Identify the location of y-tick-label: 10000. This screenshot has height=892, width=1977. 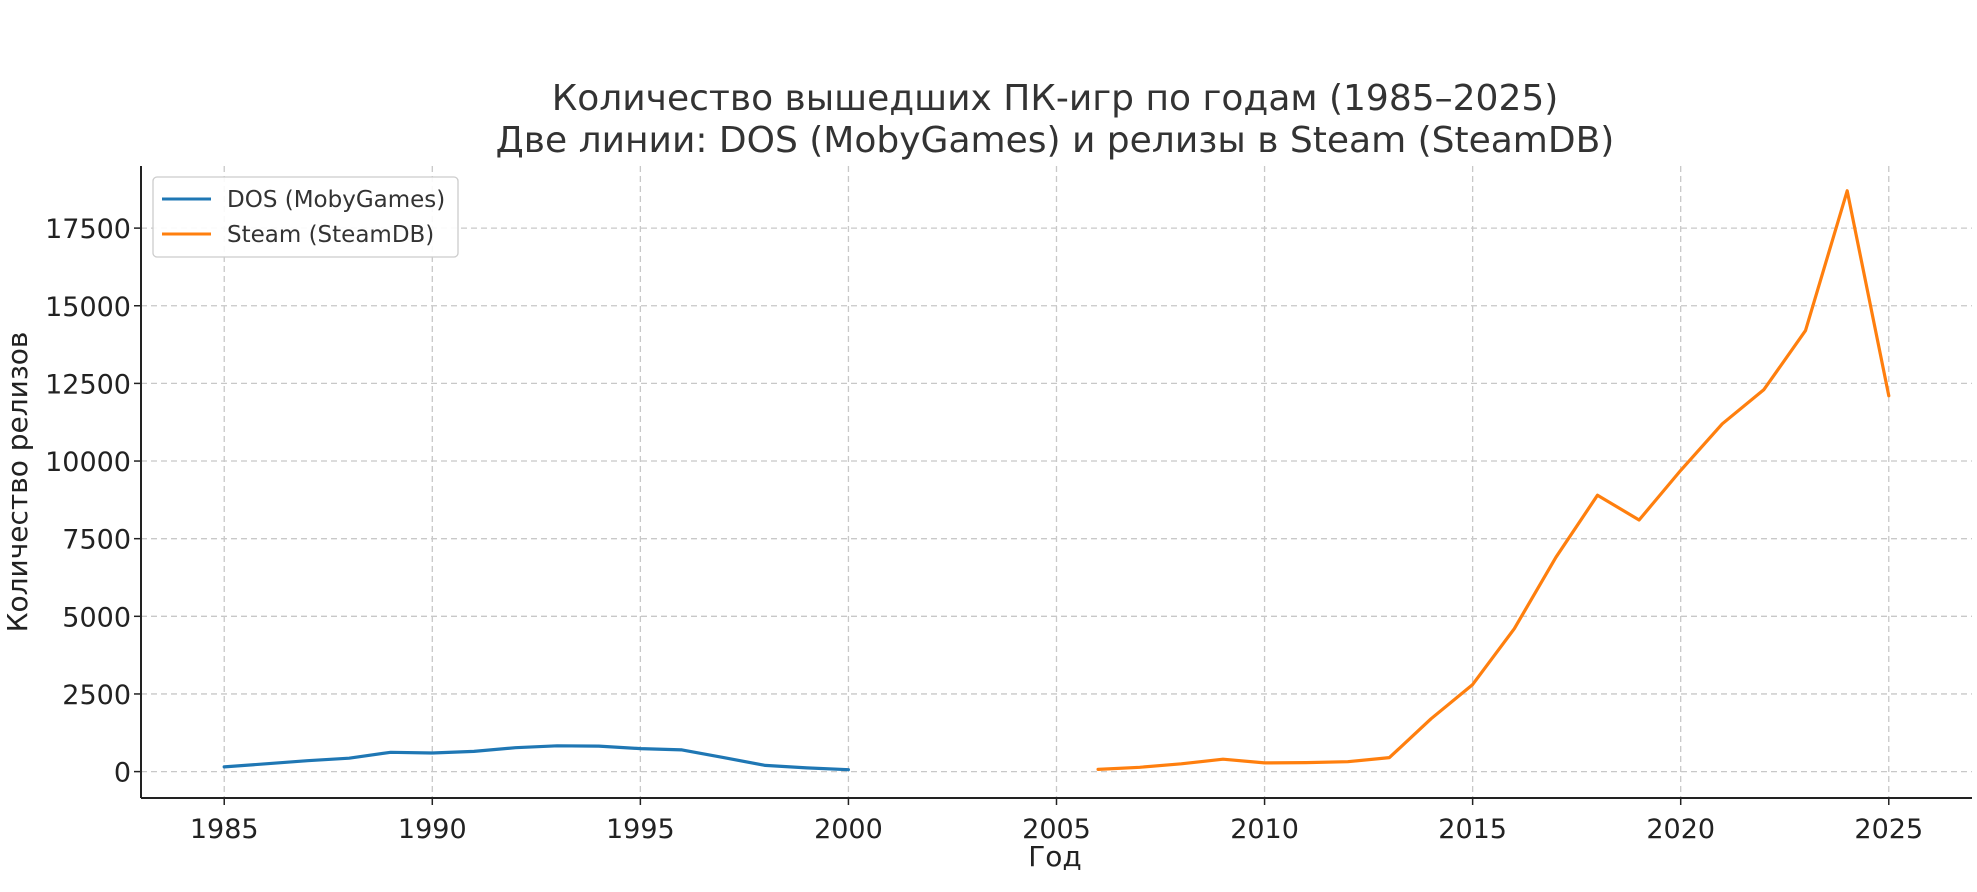
(88, 462).